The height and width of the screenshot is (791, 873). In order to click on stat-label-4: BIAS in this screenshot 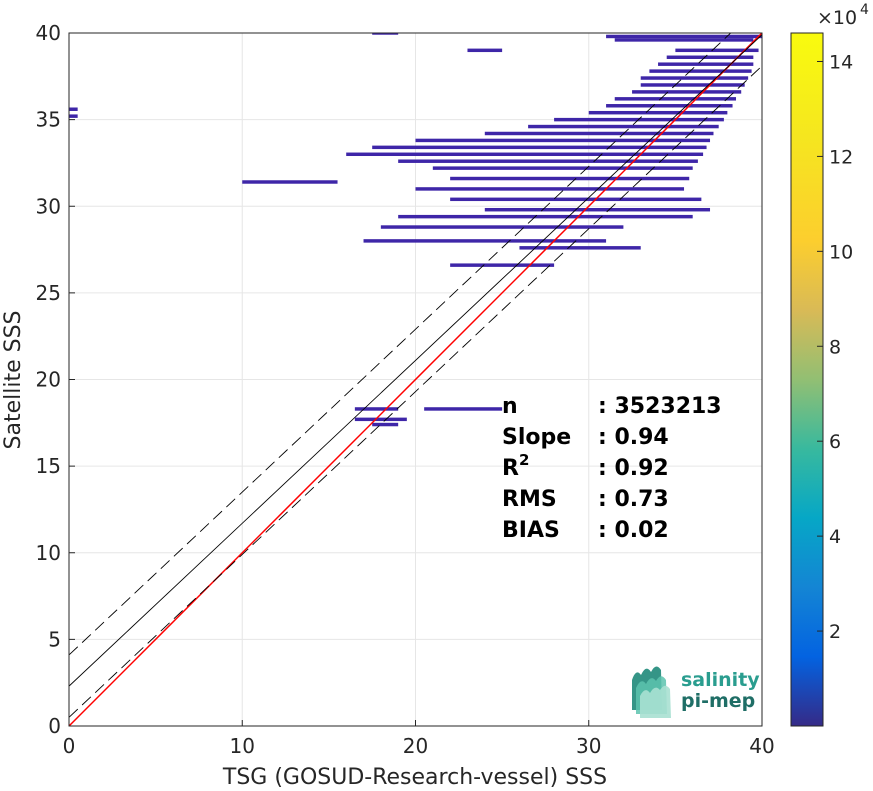, I will do `click(531, 530)`.